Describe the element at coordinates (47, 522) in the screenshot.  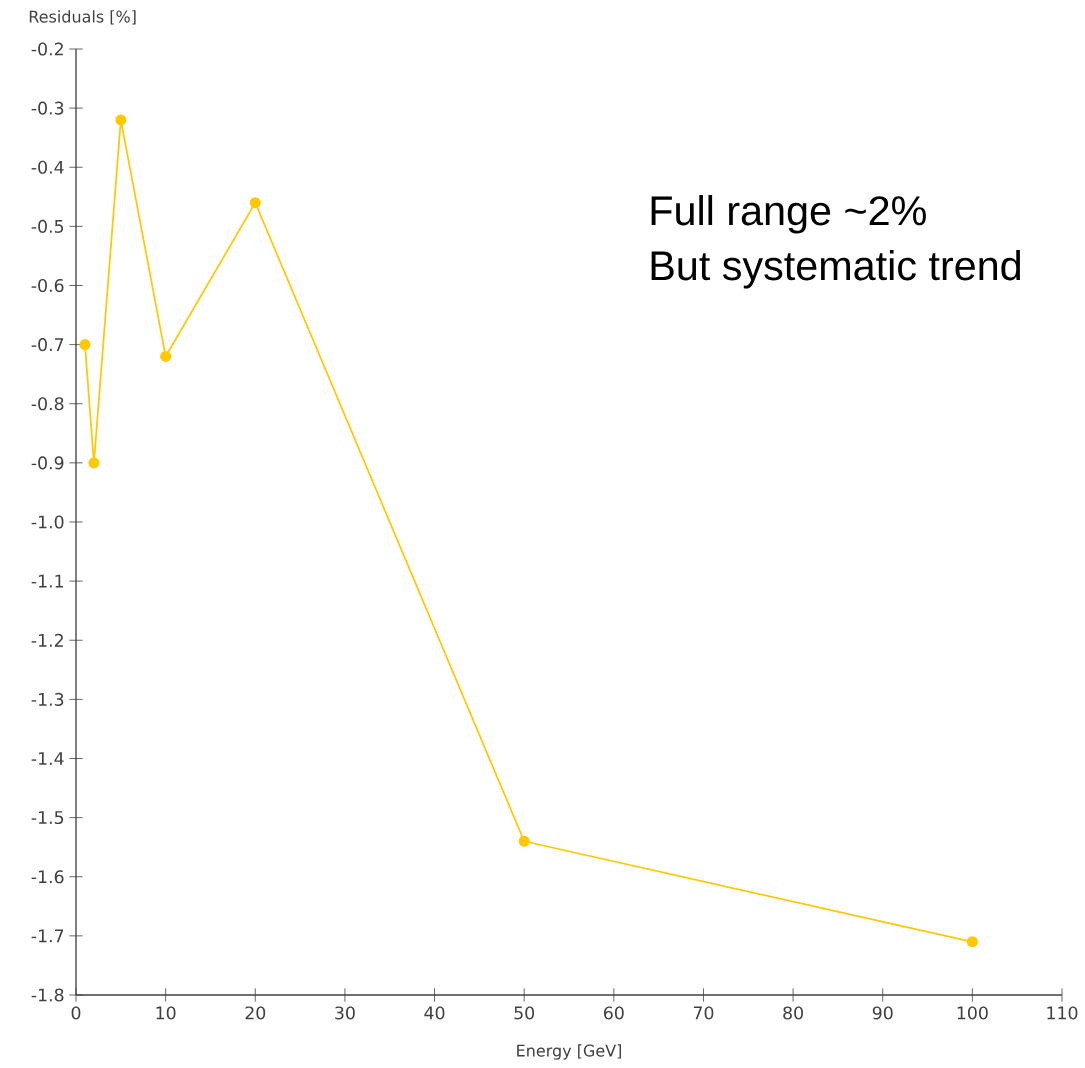
I see `y-tick-label: -1.0` at that location.